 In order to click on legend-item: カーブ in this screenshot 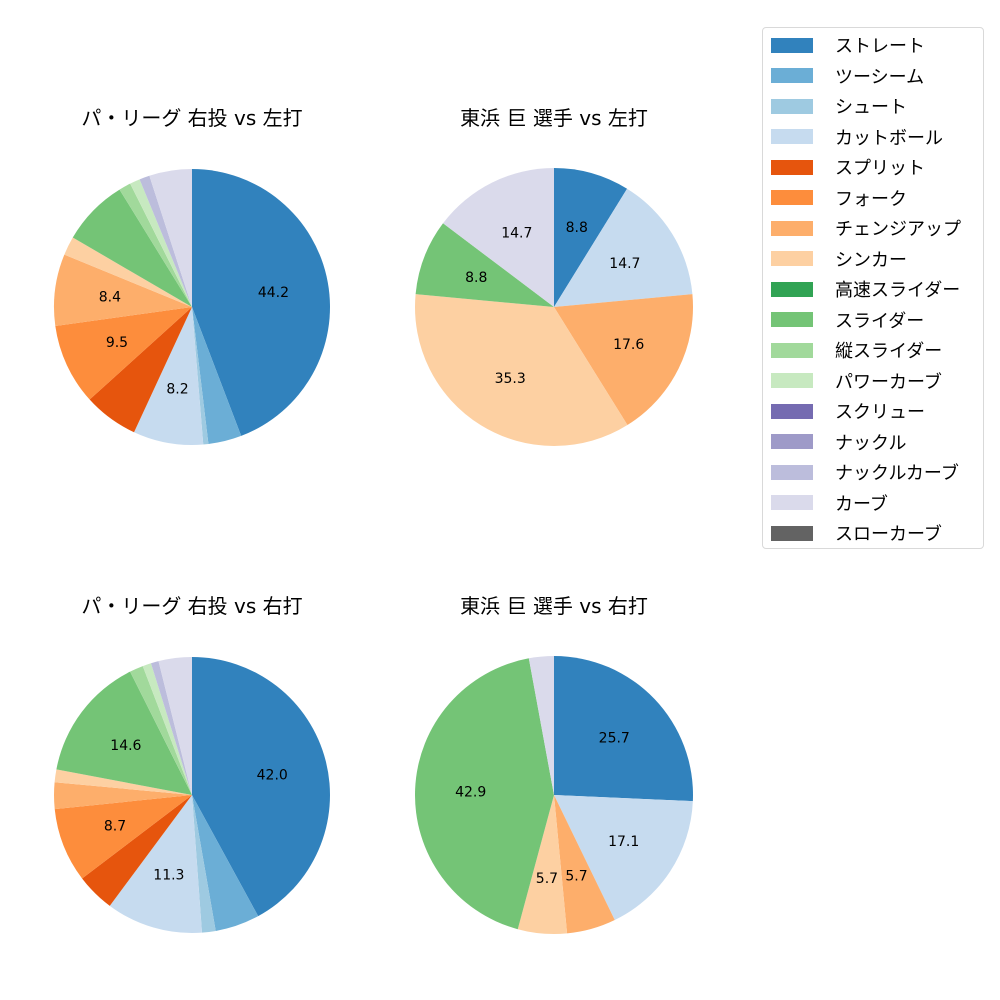, I will do `click(829, 504)`.